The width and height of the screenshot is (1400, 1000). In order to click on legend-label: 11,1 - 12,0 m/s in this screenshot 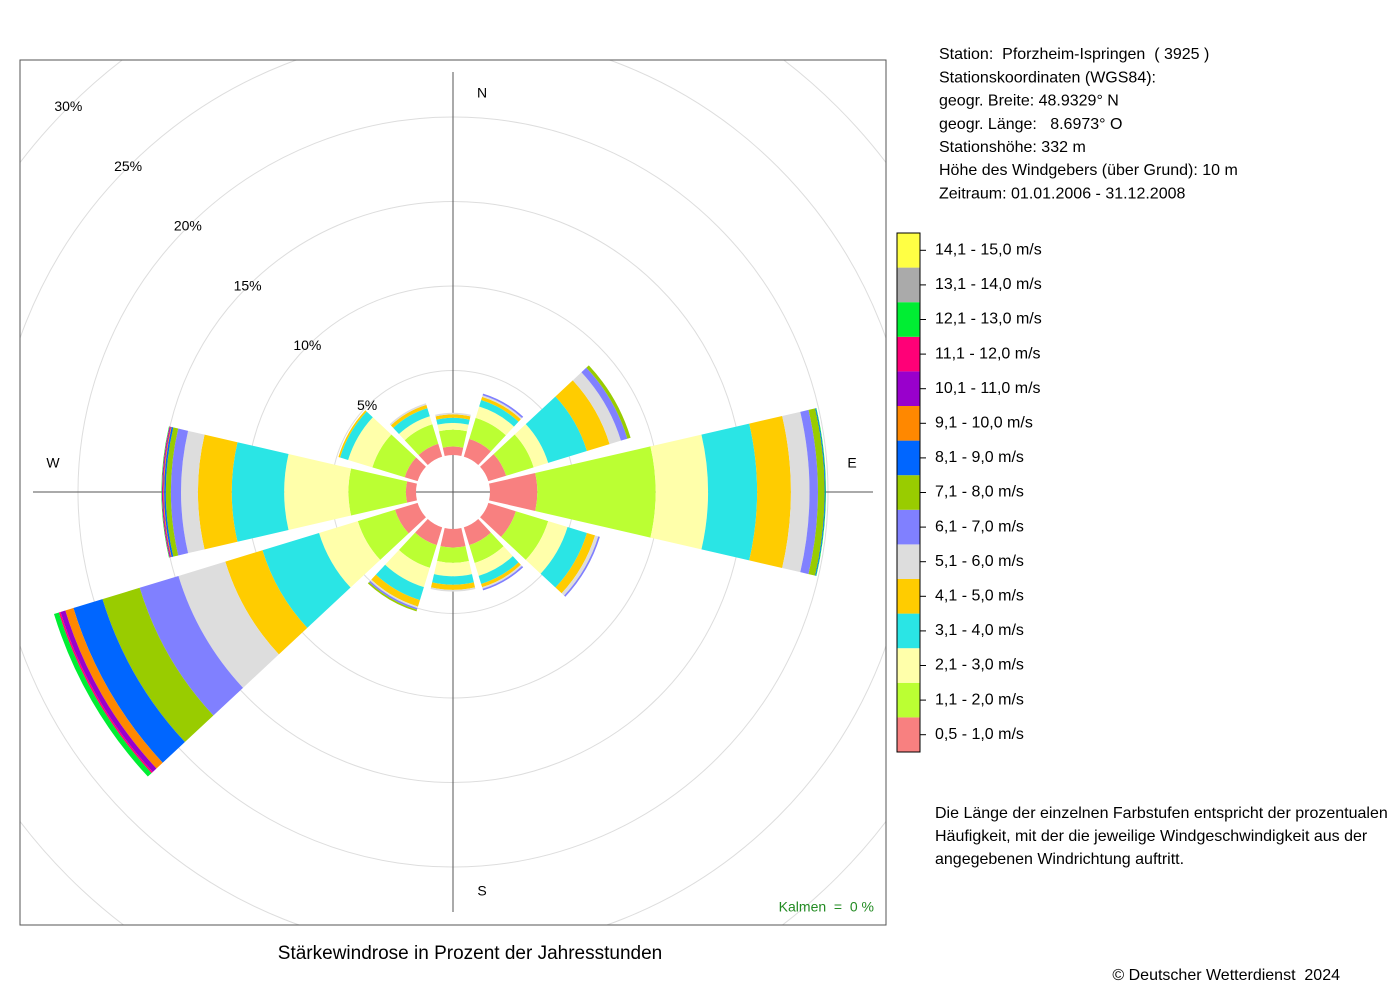, I will do `click(988, 353)`.